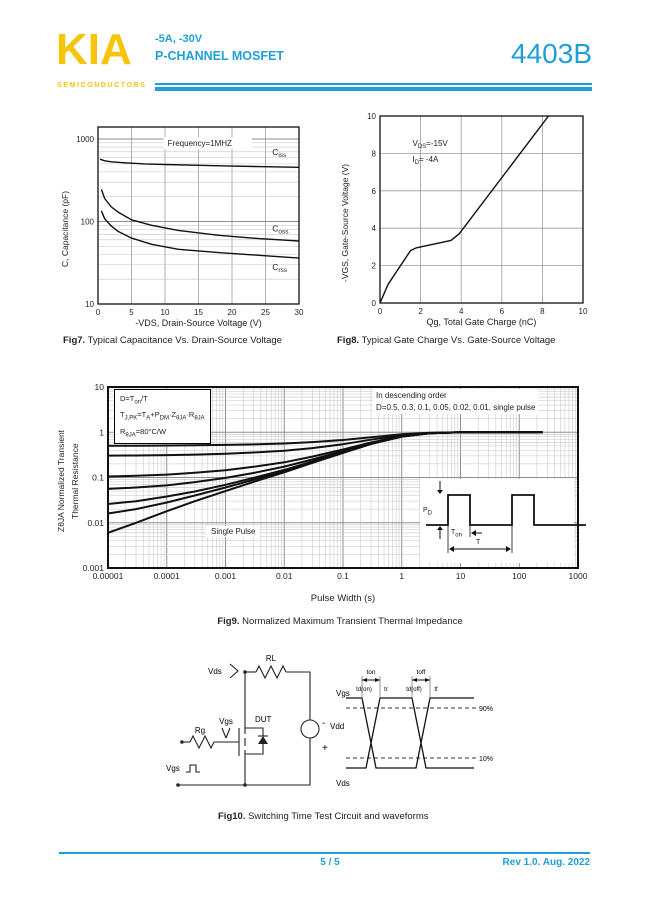  Describe the element at coordinates (228, 621) in the screenshot. I see `fig9-caption-number: Fig9.` at that location.